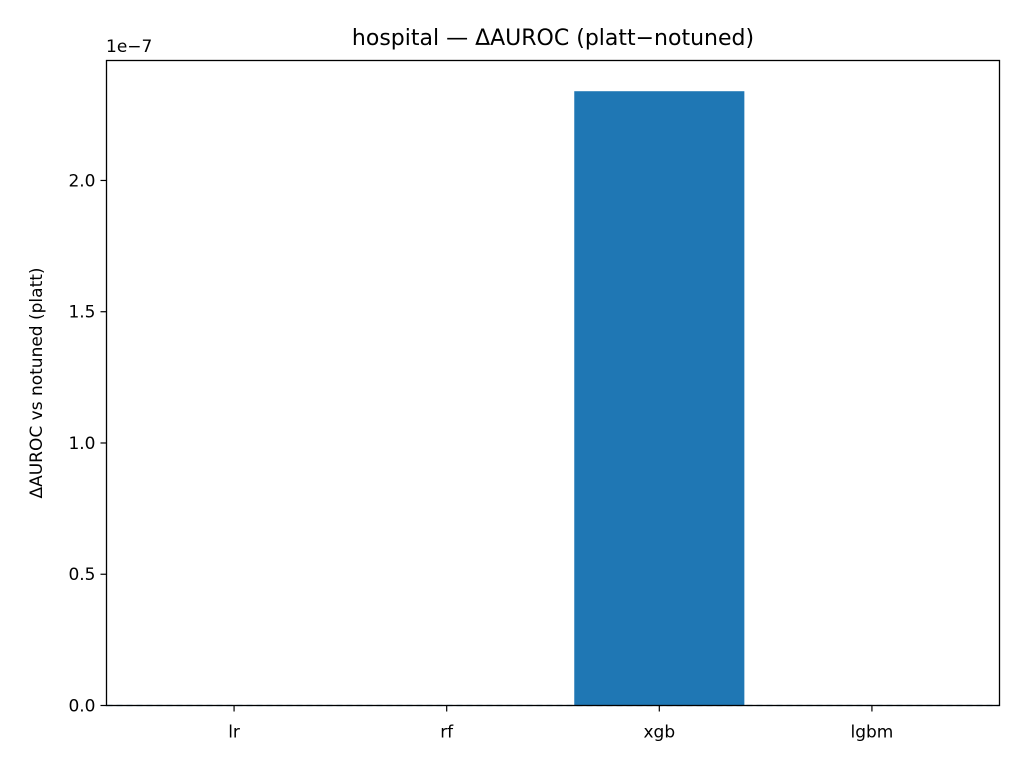  Describe the element at coordinates (81, 181) in the screenshot. I see `y-tick-label: 2.0` at that location.